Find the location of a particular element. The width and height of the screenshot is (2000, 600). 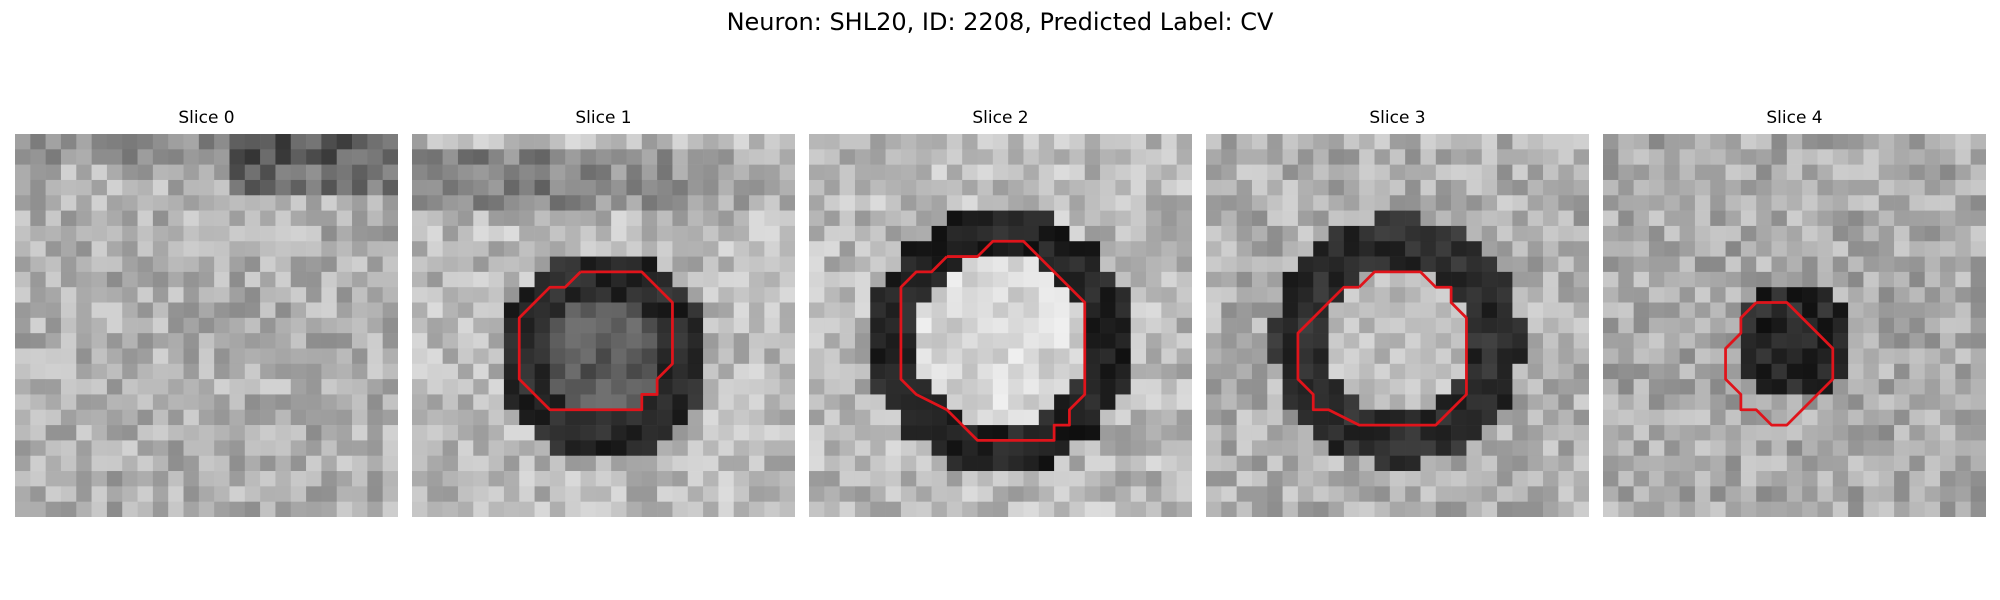

slice-3-image is located at coordinates (1397, 325).